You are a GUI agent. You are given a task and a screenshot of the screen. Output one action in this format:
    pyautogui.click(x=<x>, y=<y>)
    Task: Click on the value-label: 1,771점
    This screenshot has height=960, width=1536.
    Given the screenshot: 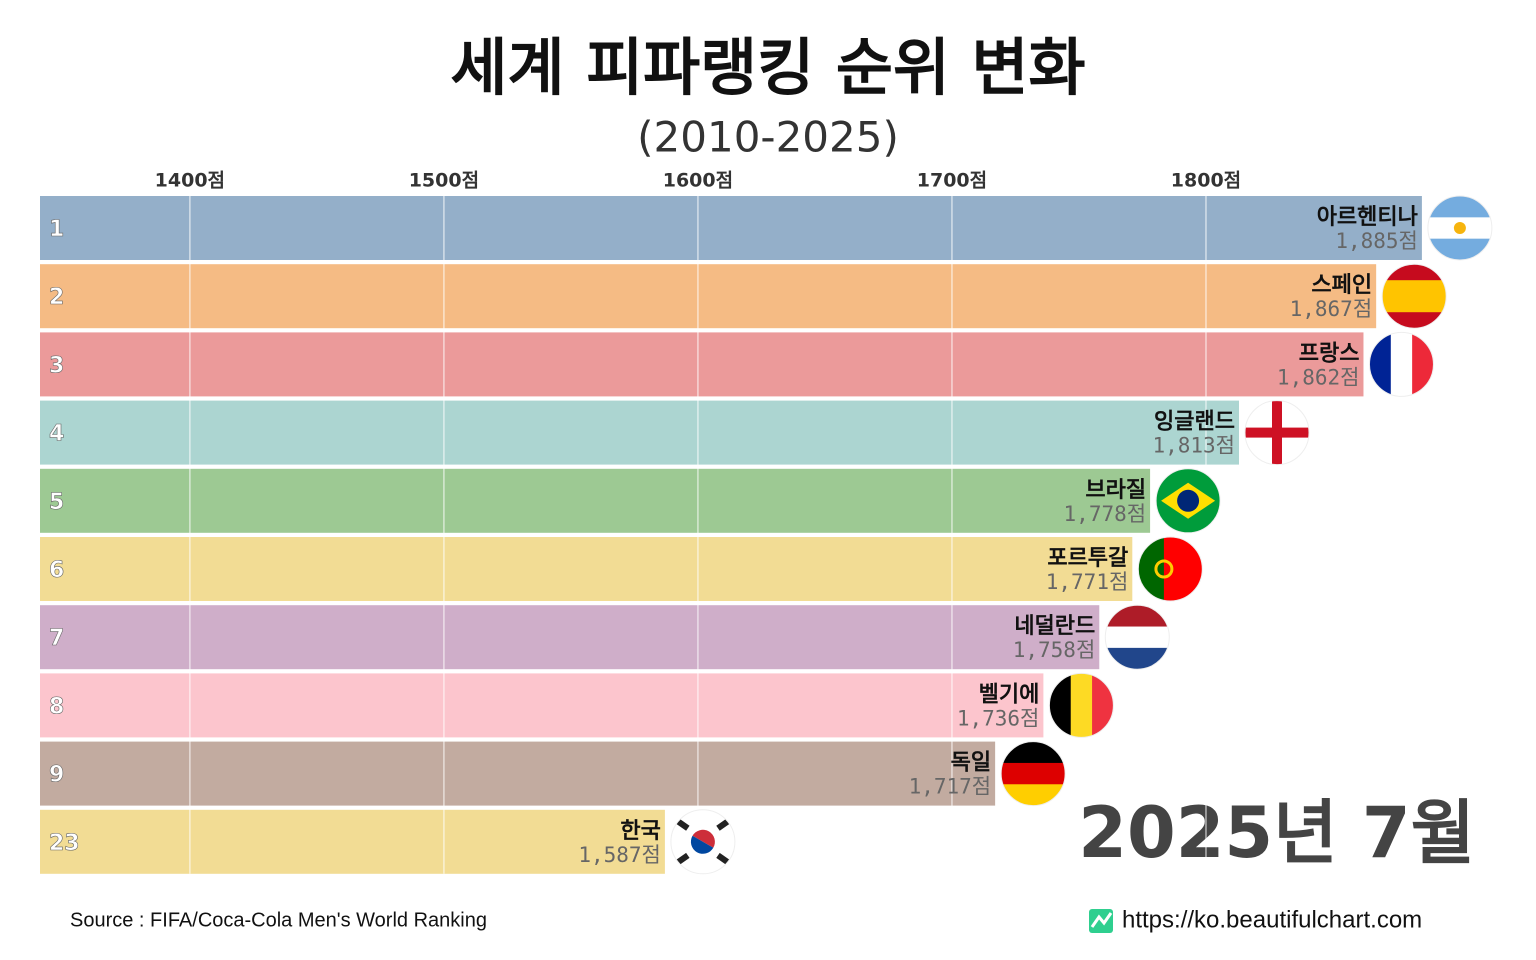 What is the action you would take?
    pyautogui.click(x=1087, y=582)
    